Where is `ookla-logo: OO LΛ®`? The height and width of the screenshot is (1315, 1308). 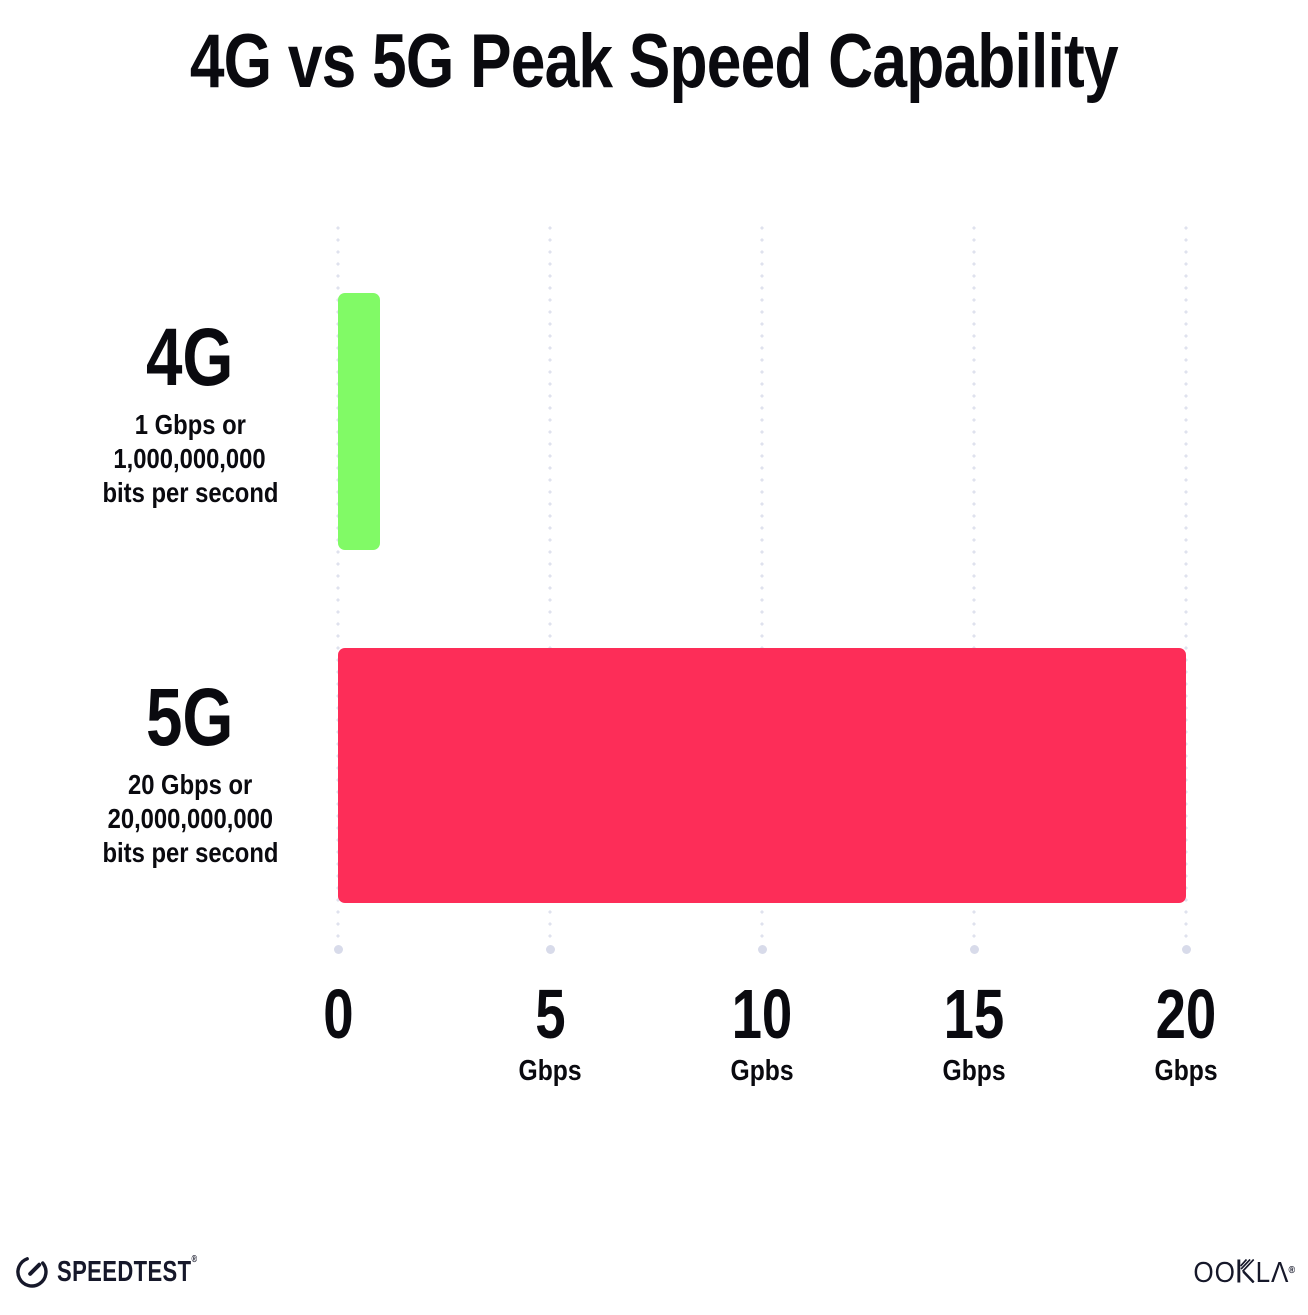
ookla-logo: OO LΛ® is located at coordinates (1244, 1273).